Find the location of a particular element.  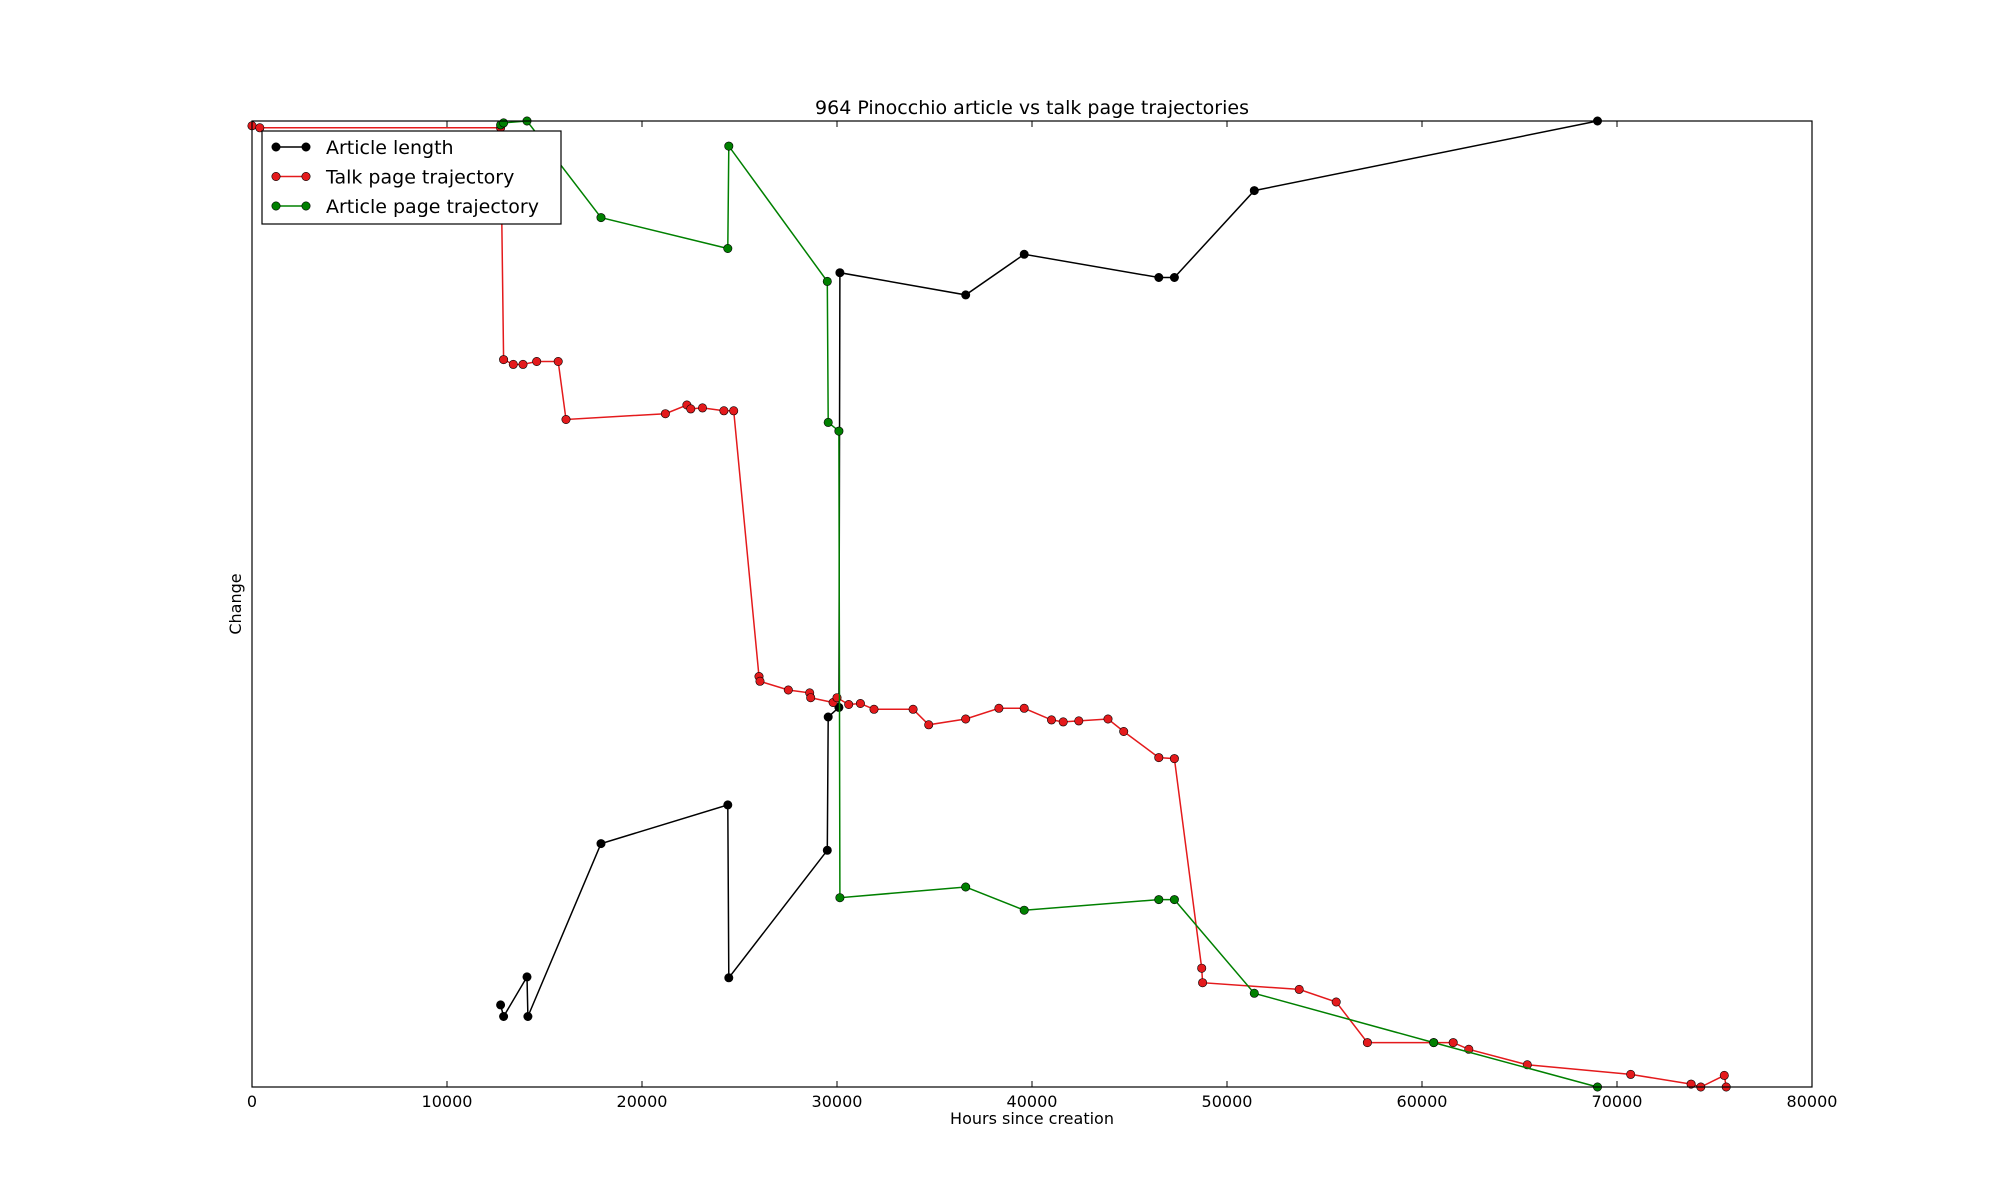

legend-box is located at coordinates (411, 177).